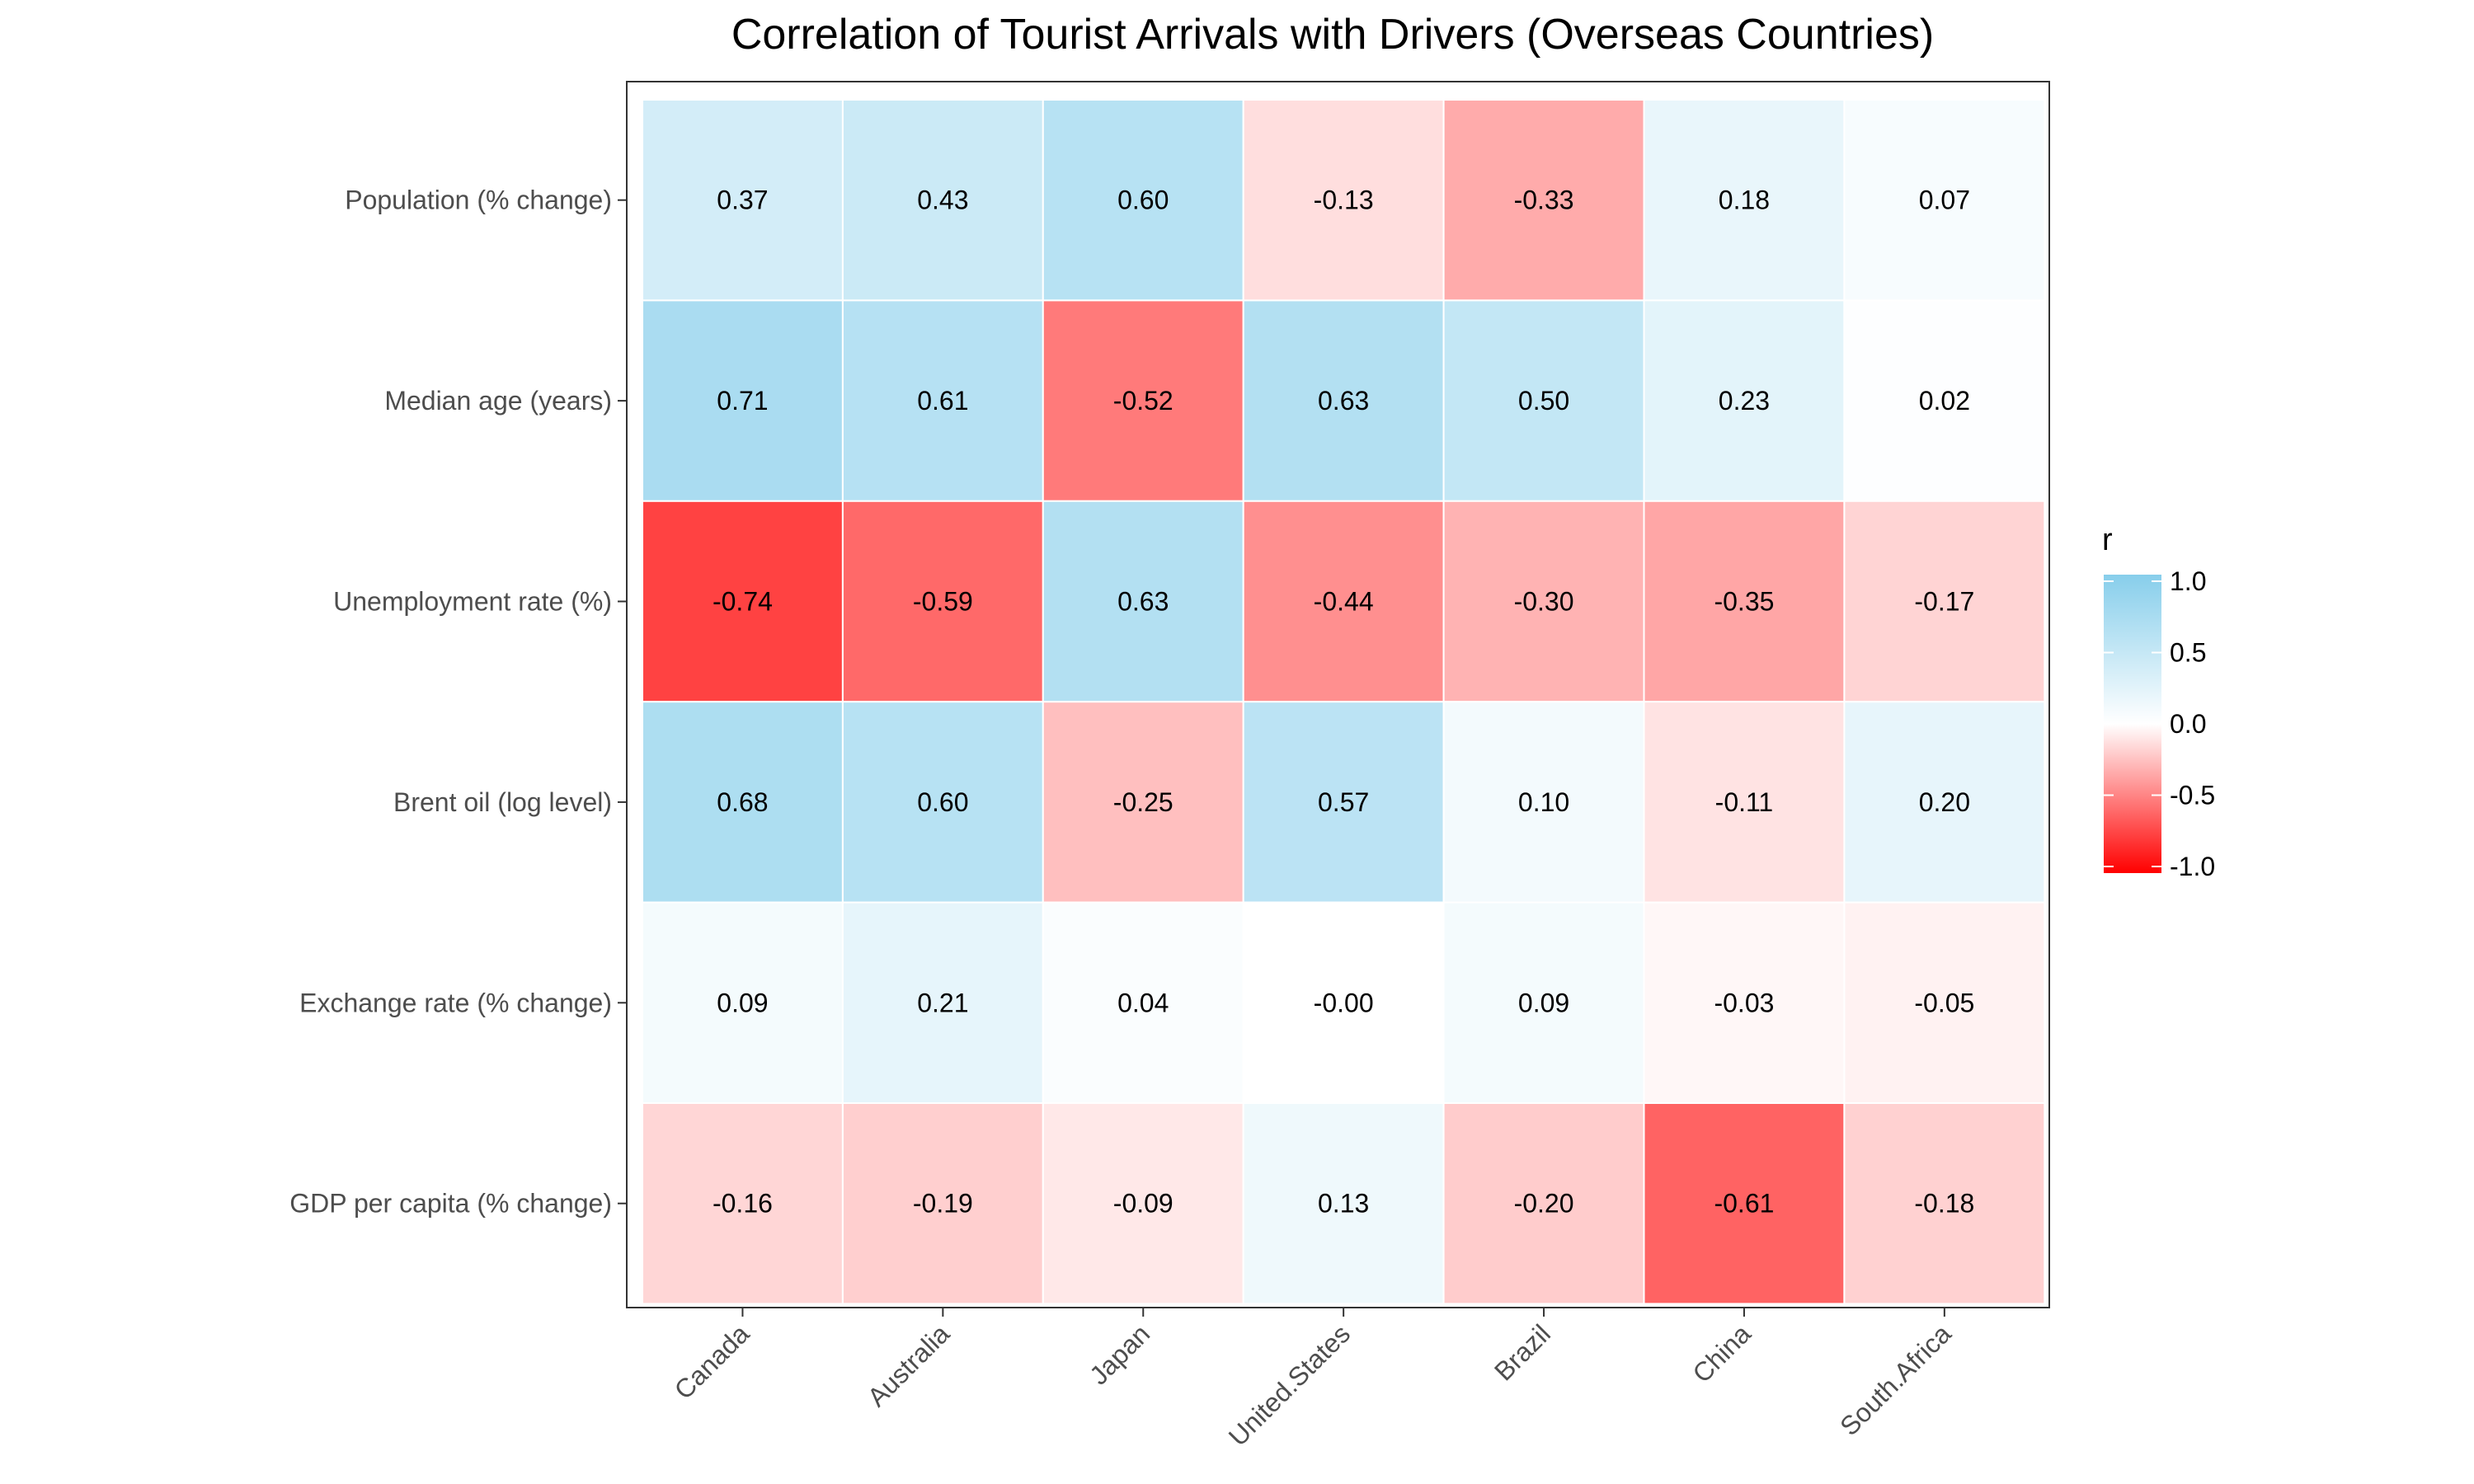  What do you see at coordinates (2188, 653) in the screenshot?
I see `legend-tick-label: 0.5` at bounding box center [2188, 653].